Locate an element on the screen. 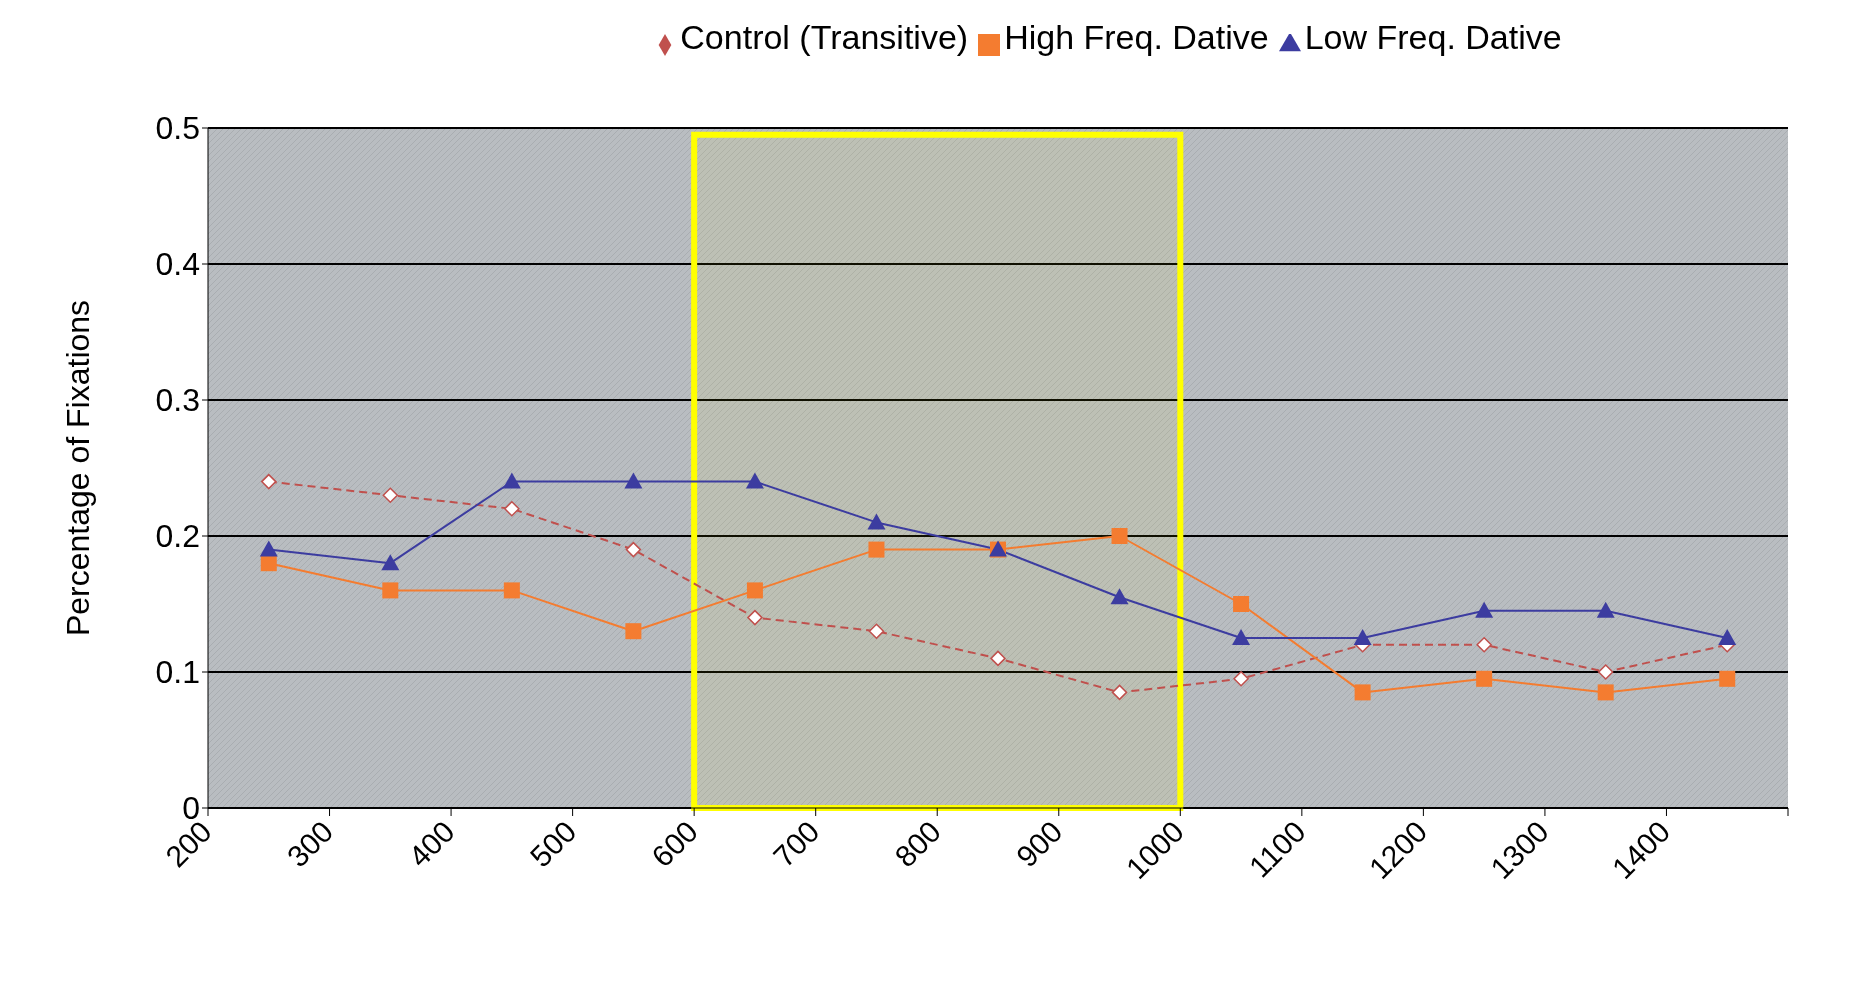 The width and height of the screenshot is (1871, 984). x-tick-label: 800 is located at coordinates (918, 844).